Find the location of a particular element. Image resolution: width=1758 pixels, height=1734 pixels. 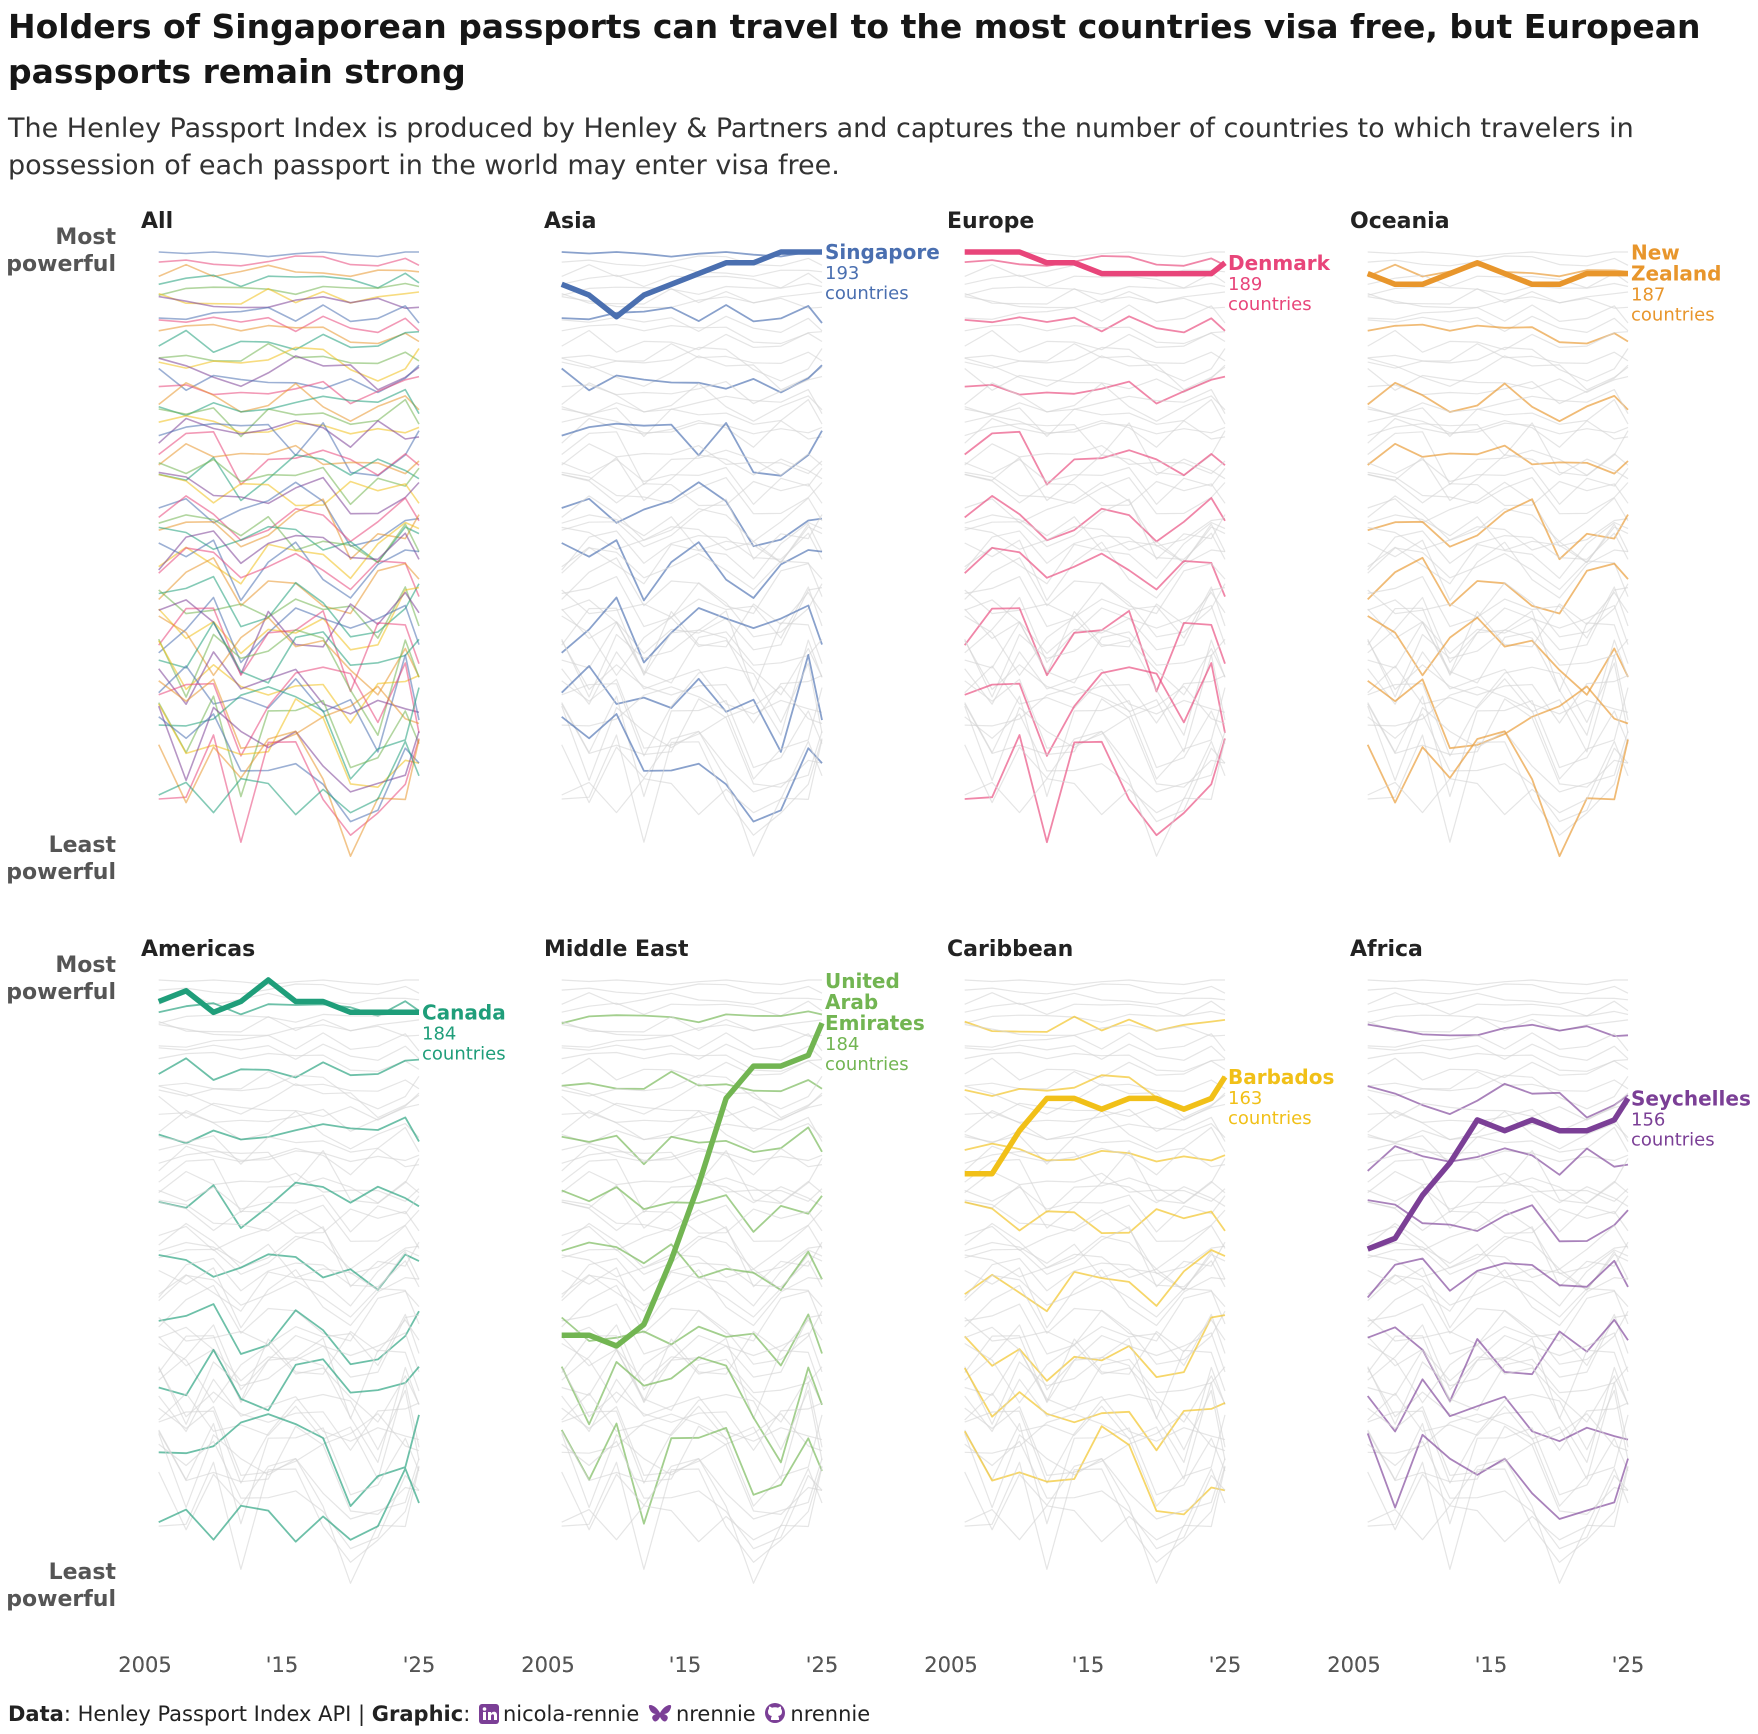

caption-github-handle: nrennie is located at coordinates (830, 1714).